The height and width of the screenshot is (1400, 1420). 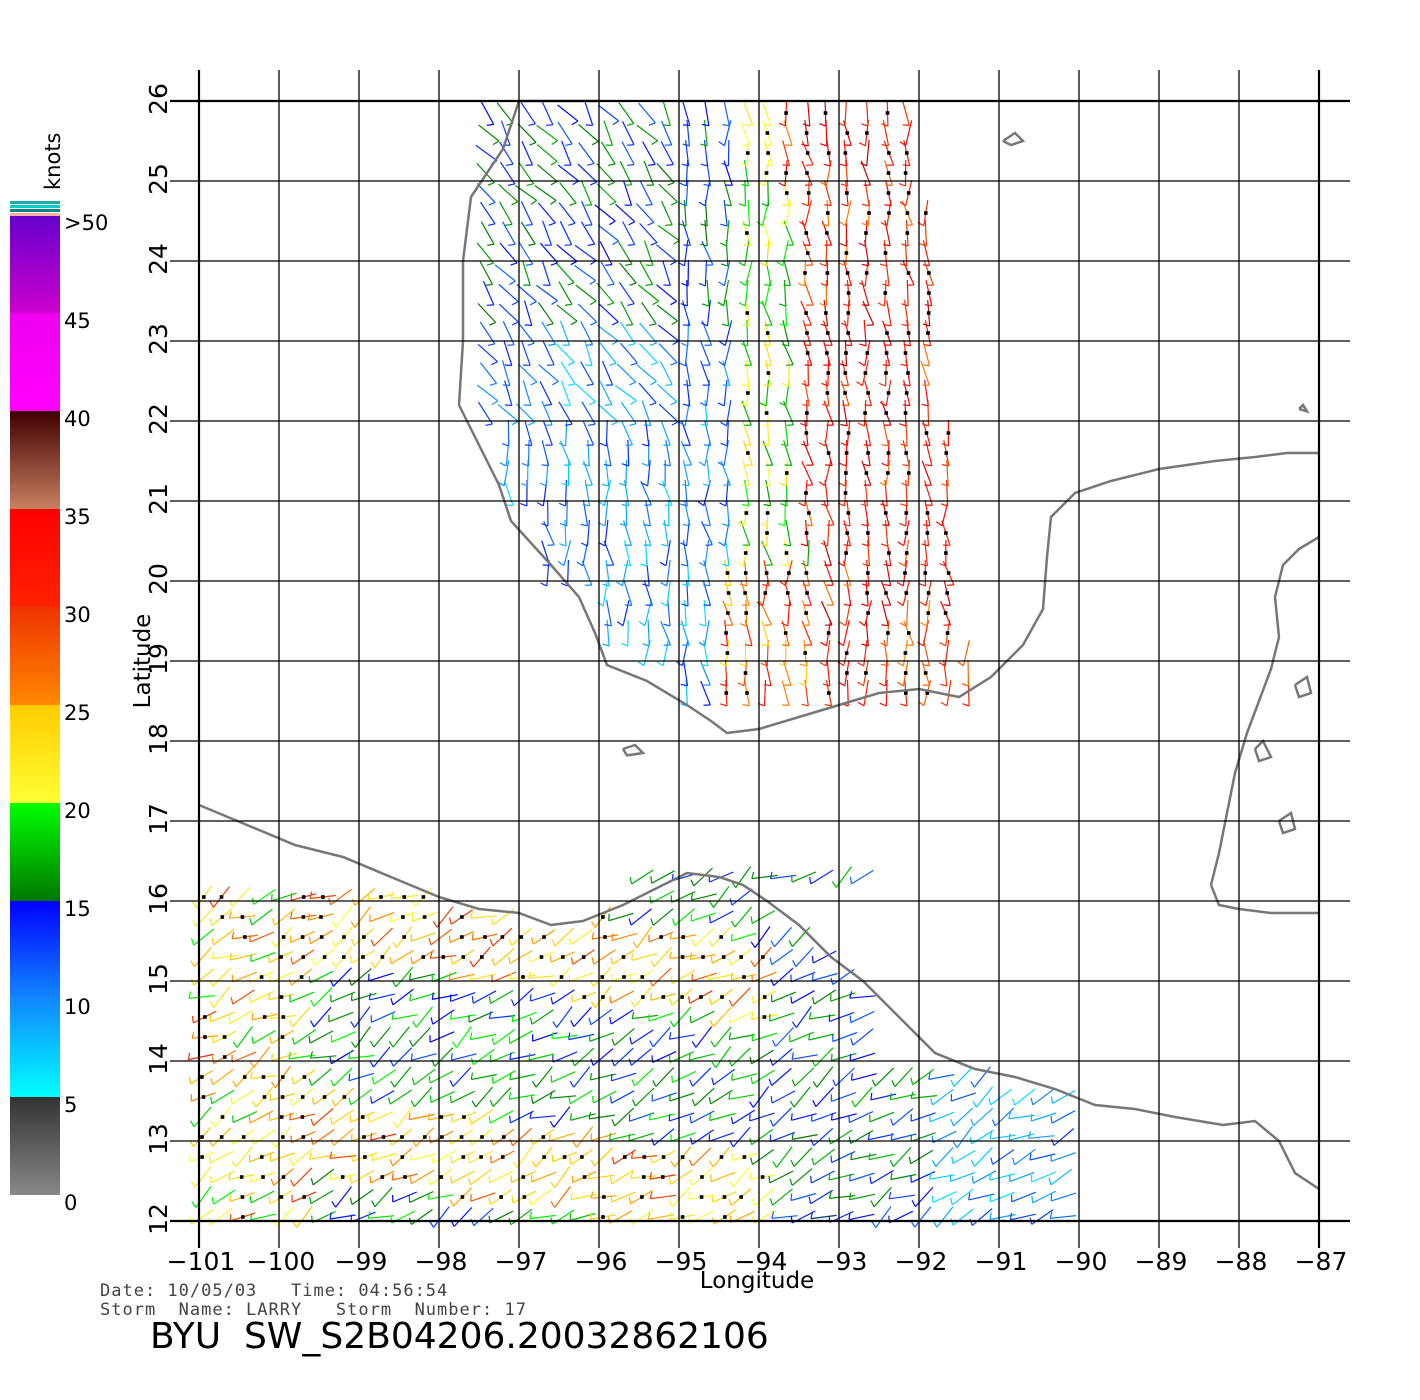 I want to click on latitude-tick-label: 20, so click(x=158, y=579).